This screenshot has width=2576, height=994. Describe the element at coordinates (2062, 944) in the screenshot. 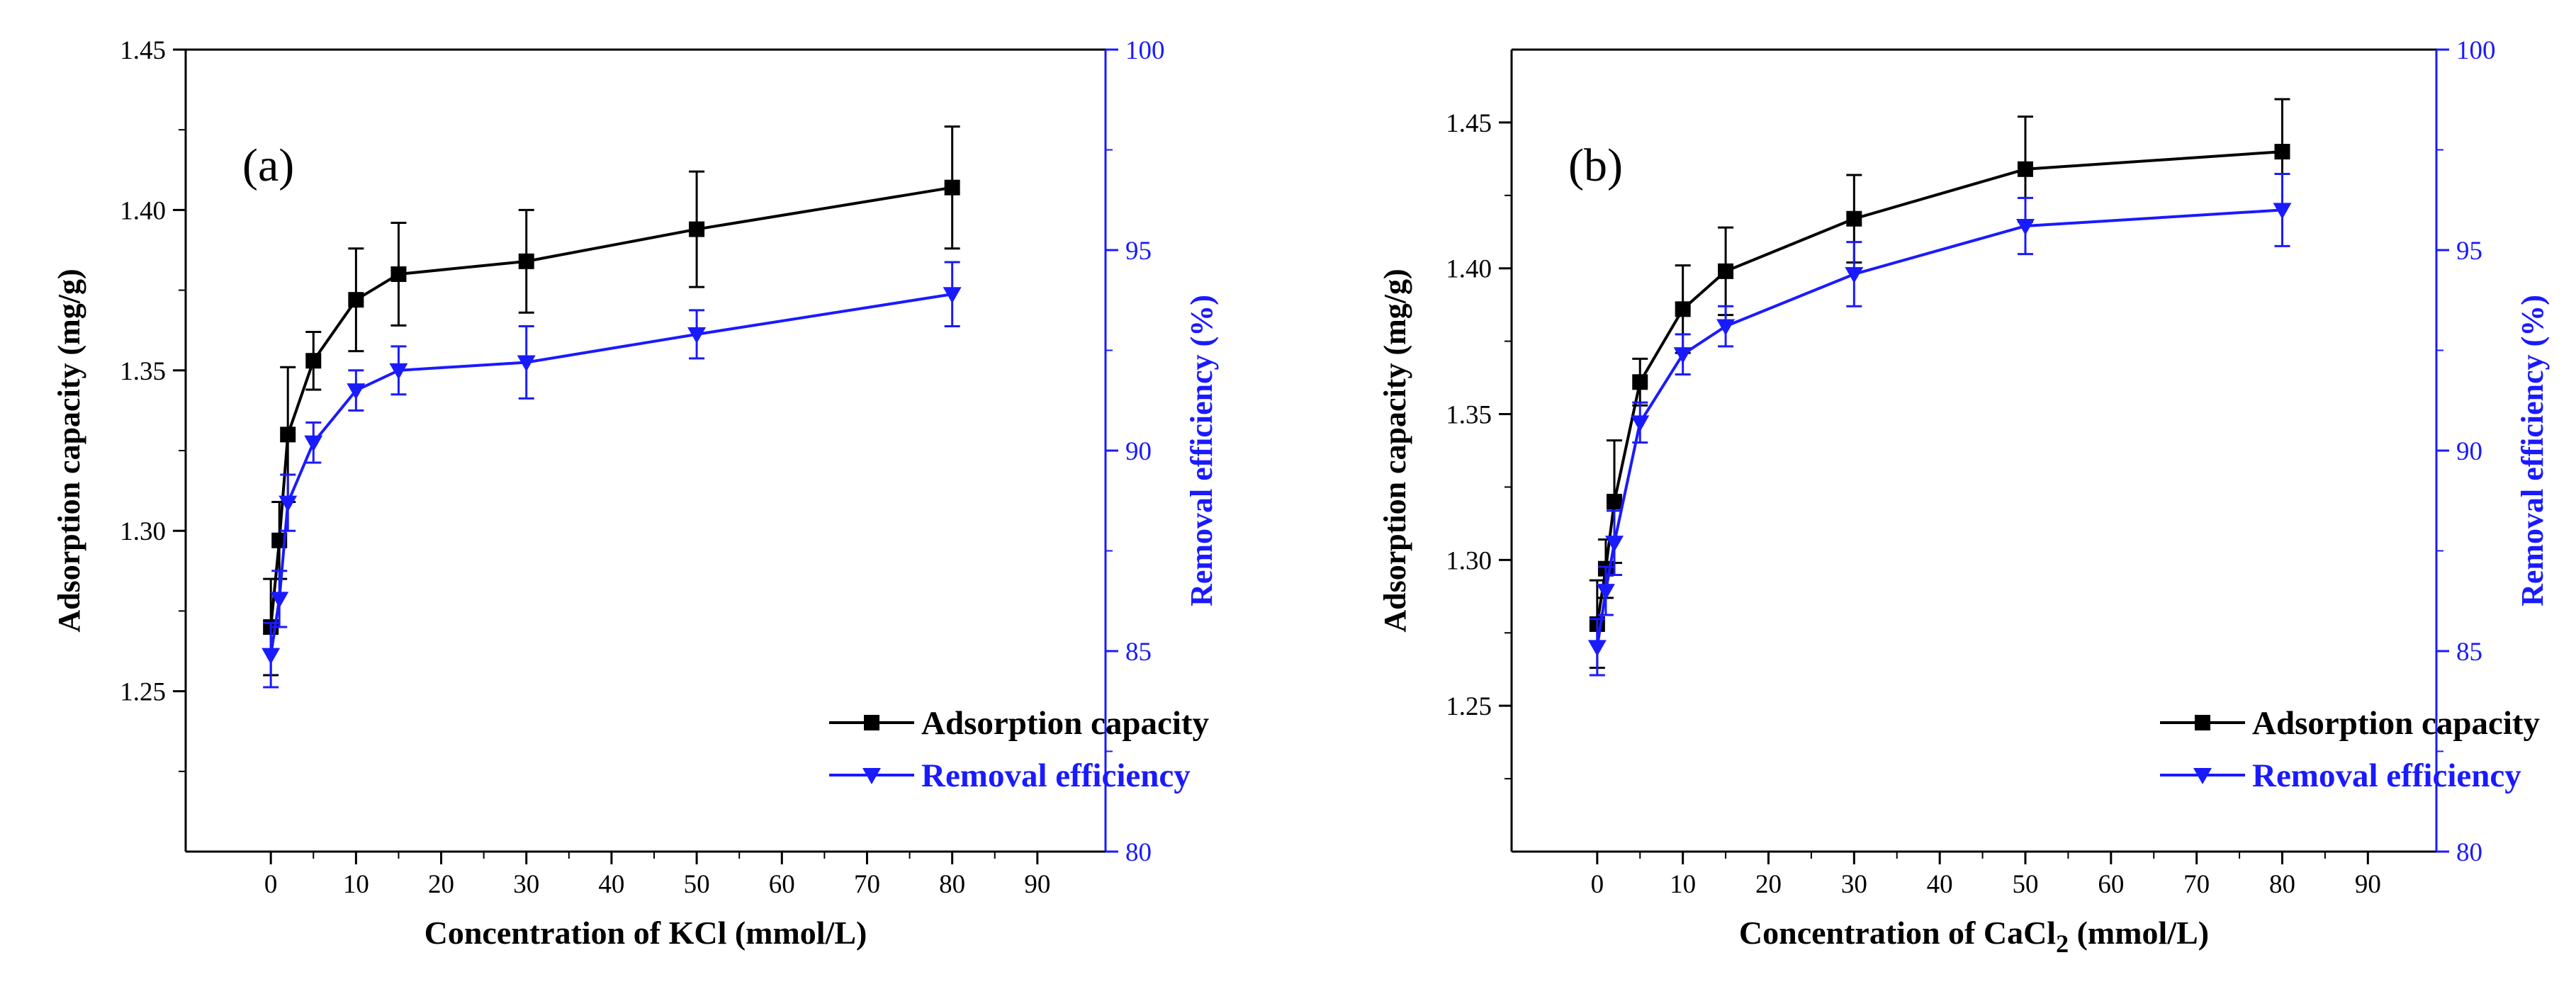

I see `x-axis-label-subscript: 2` at that location.